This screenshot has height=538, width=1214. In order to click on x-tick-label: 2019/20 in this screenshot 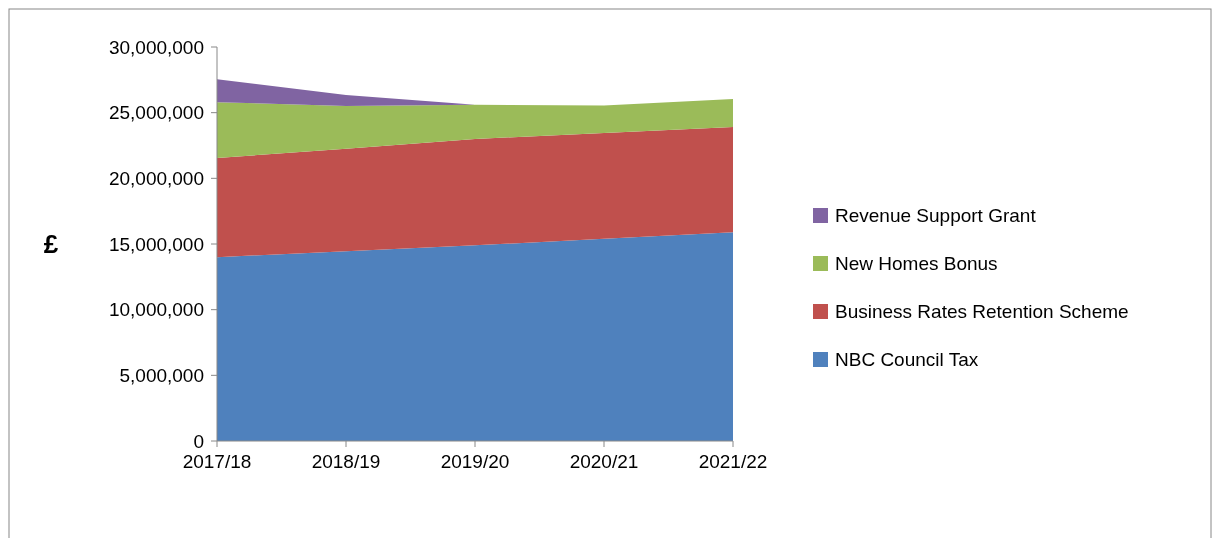, I will do `click(475, 461)`.